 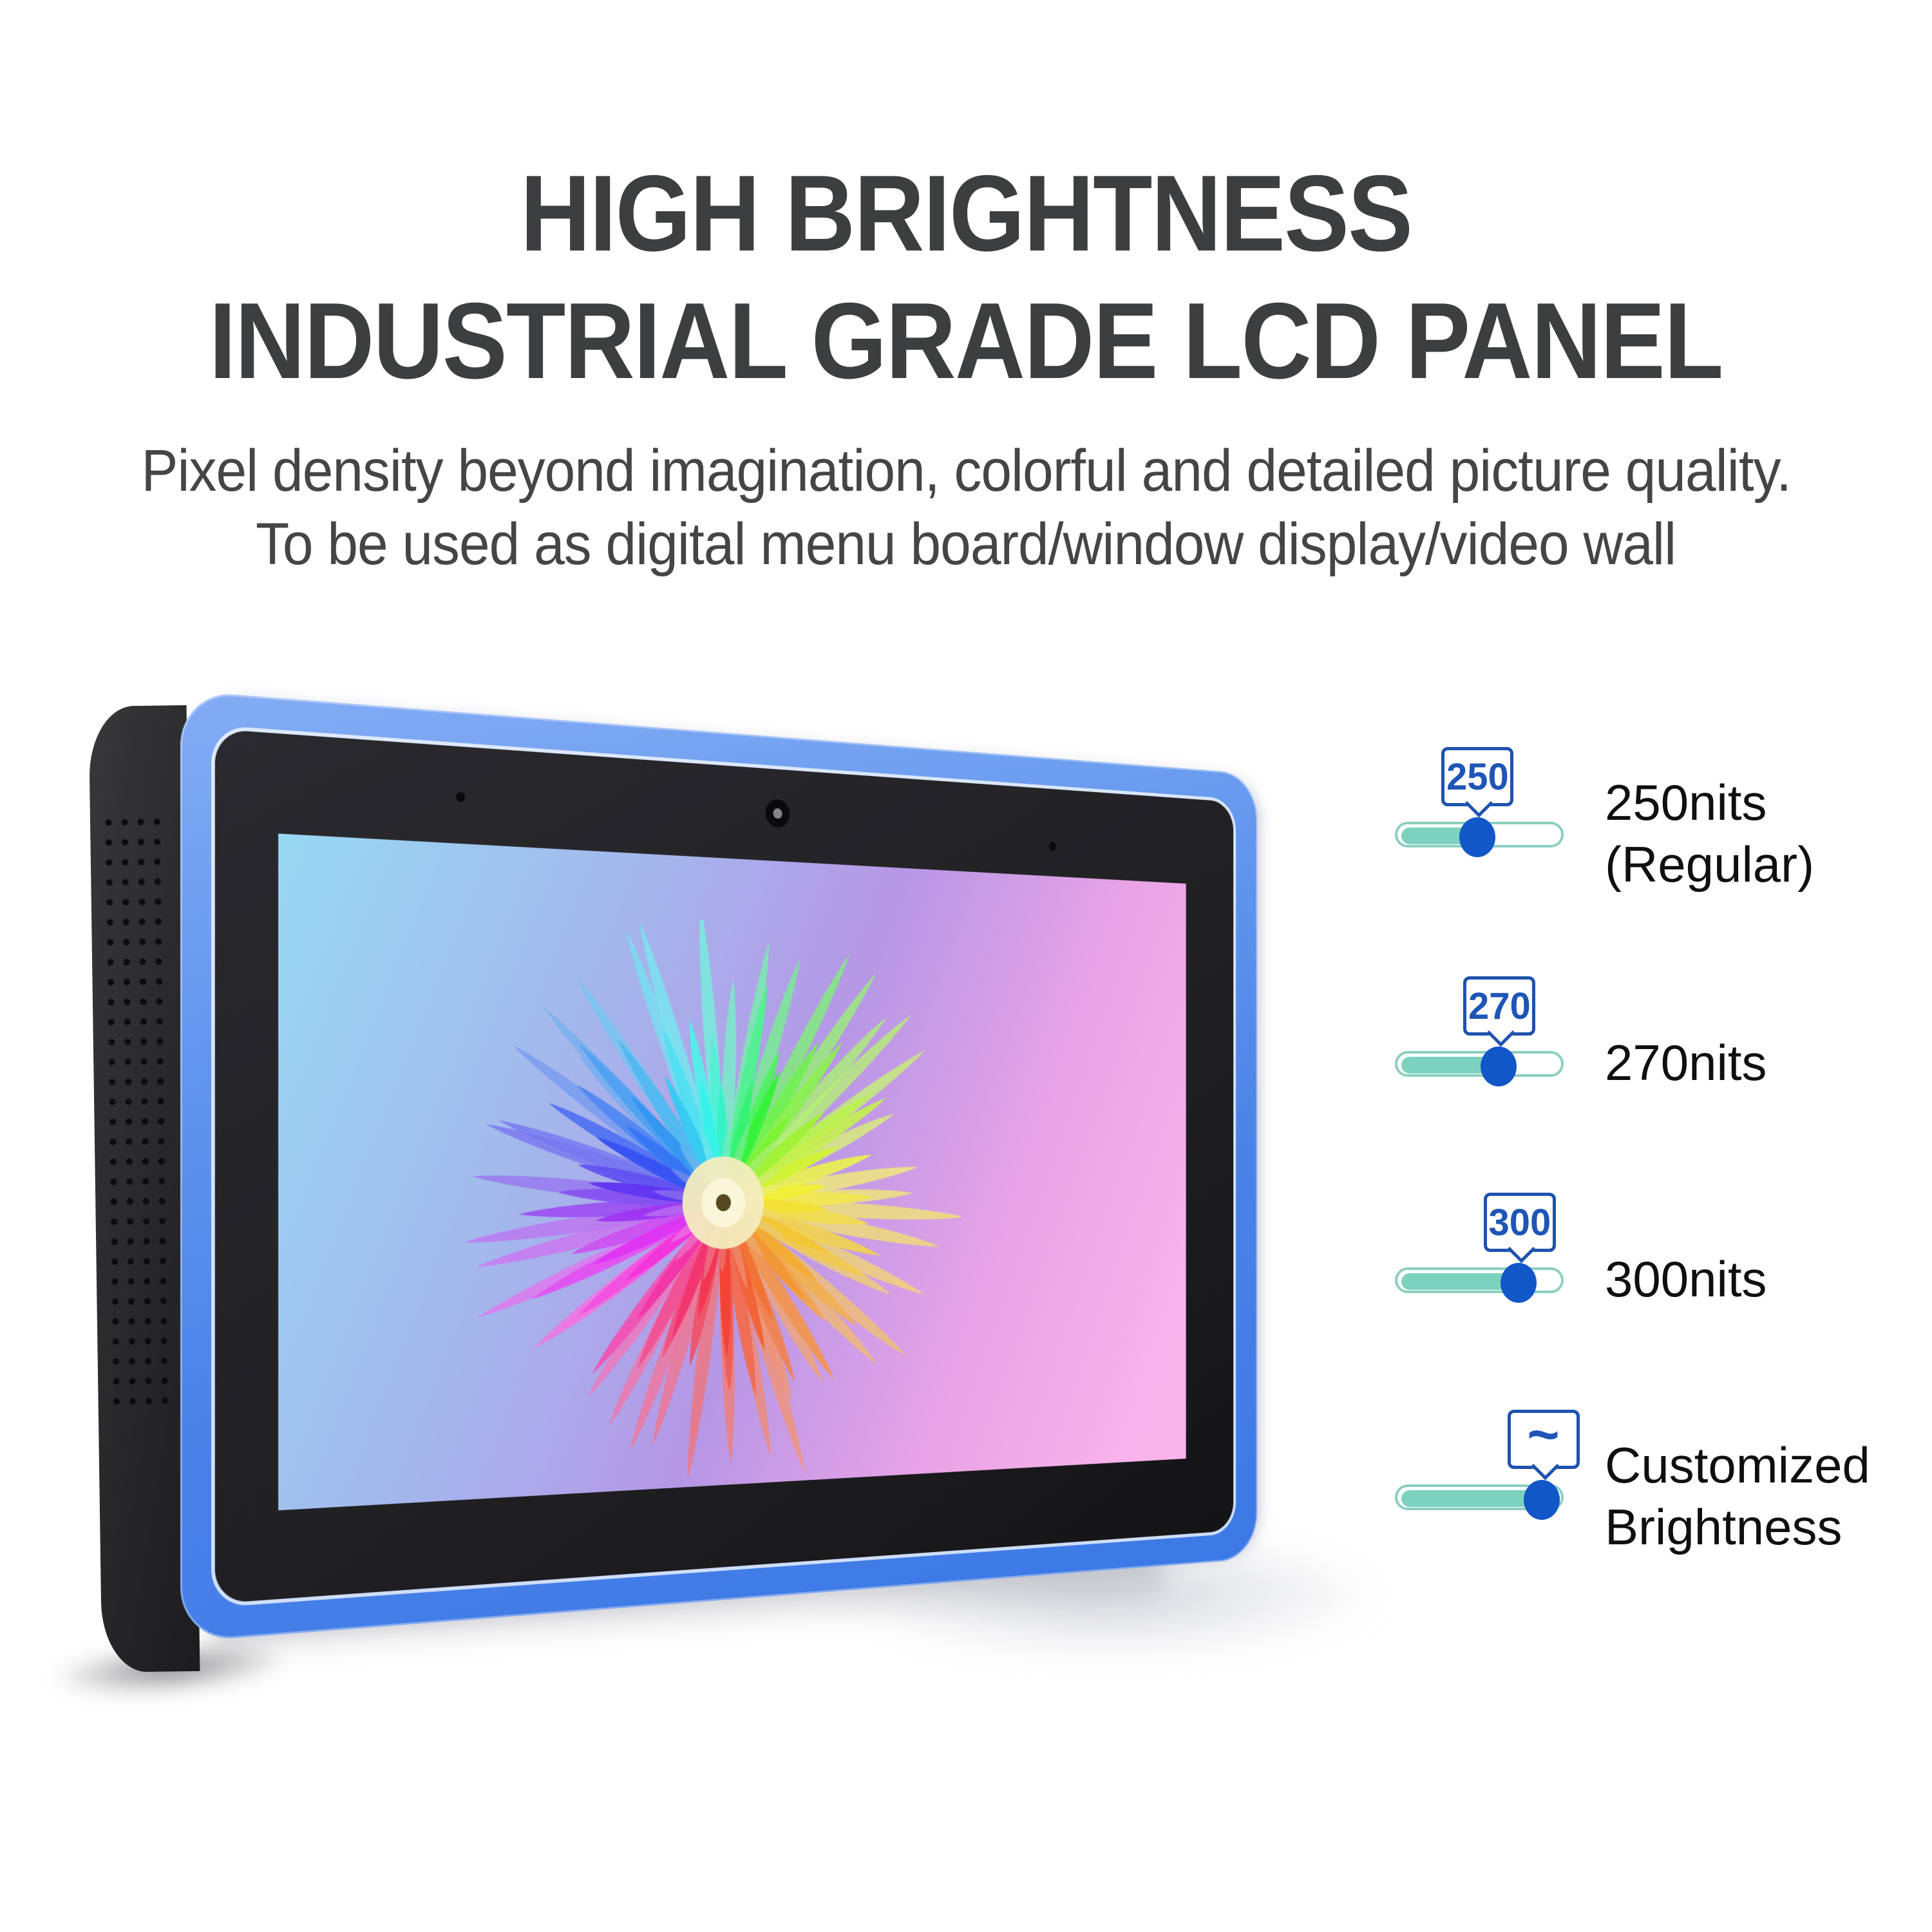 I want to click on slider-value-bubble: ~, so click(x=1543, y=1436).